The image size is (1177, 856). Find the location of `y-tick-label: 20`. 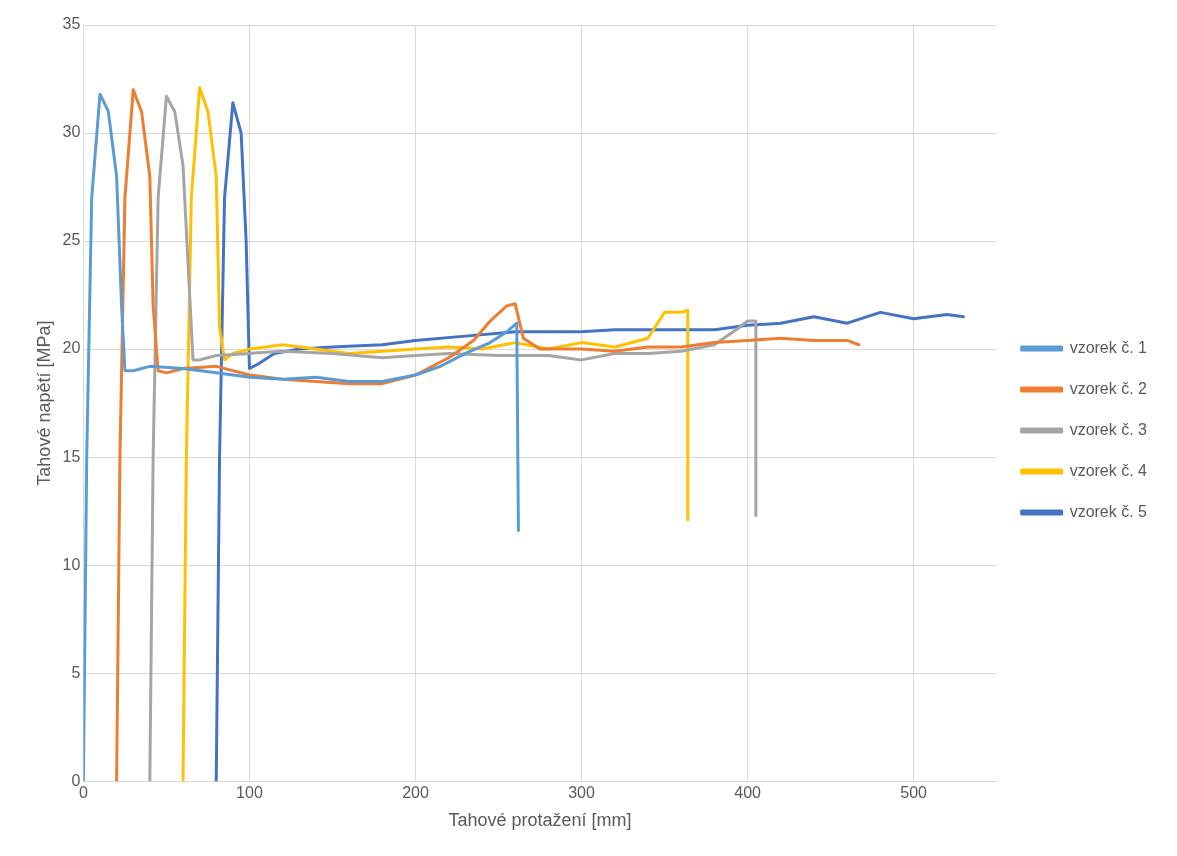

y-tick-label: 20 is located at coordinates (71, 348).